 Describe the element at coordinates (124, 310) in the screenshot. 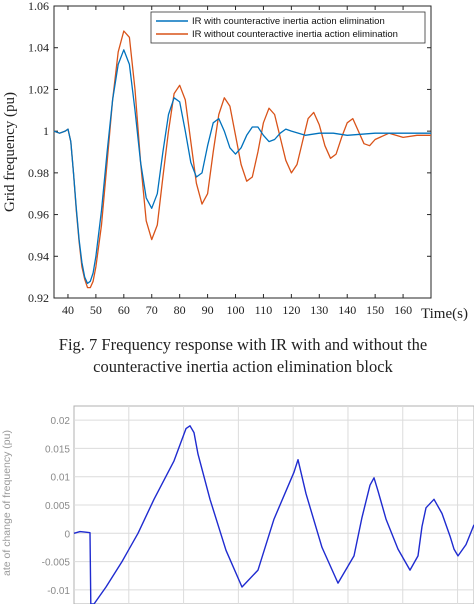

I see `top-x-tick-label: 60` at that location.